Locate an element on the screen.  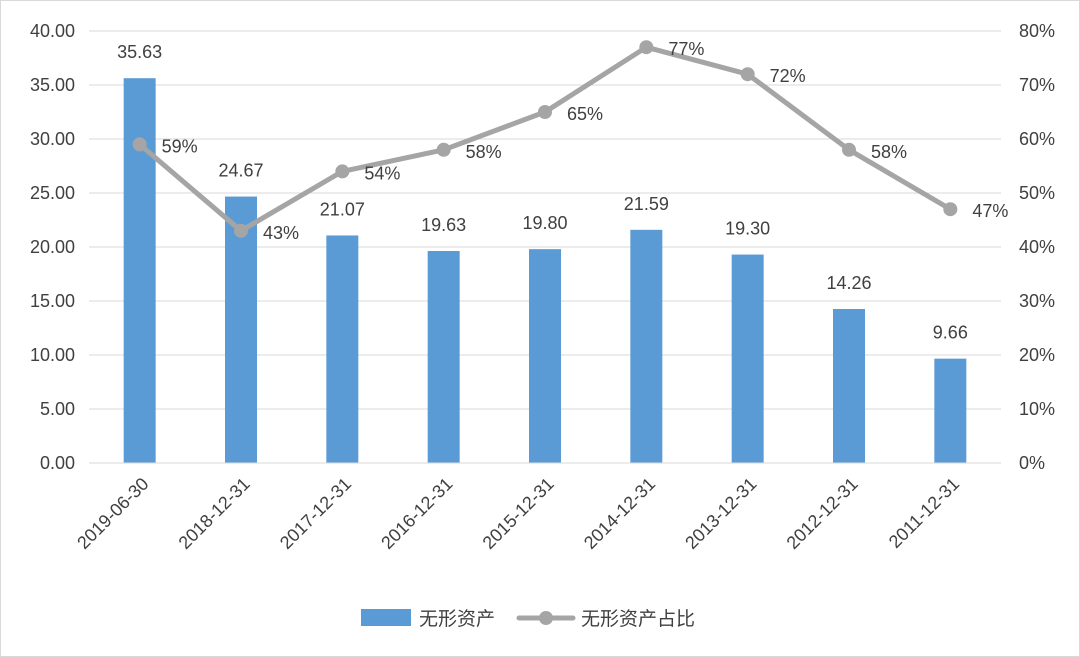
right-y-axis: 0% 10% 20% 30% 40% 50% 60% 70% 80% is located at coordinates (1037, 247).